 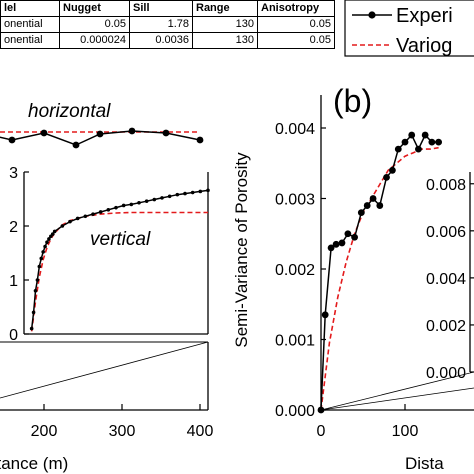 What do you see at coordinates (424, 16) in the screenshot?
I see `legend-experimental-label: Experi` at bounding box center [424, 16].